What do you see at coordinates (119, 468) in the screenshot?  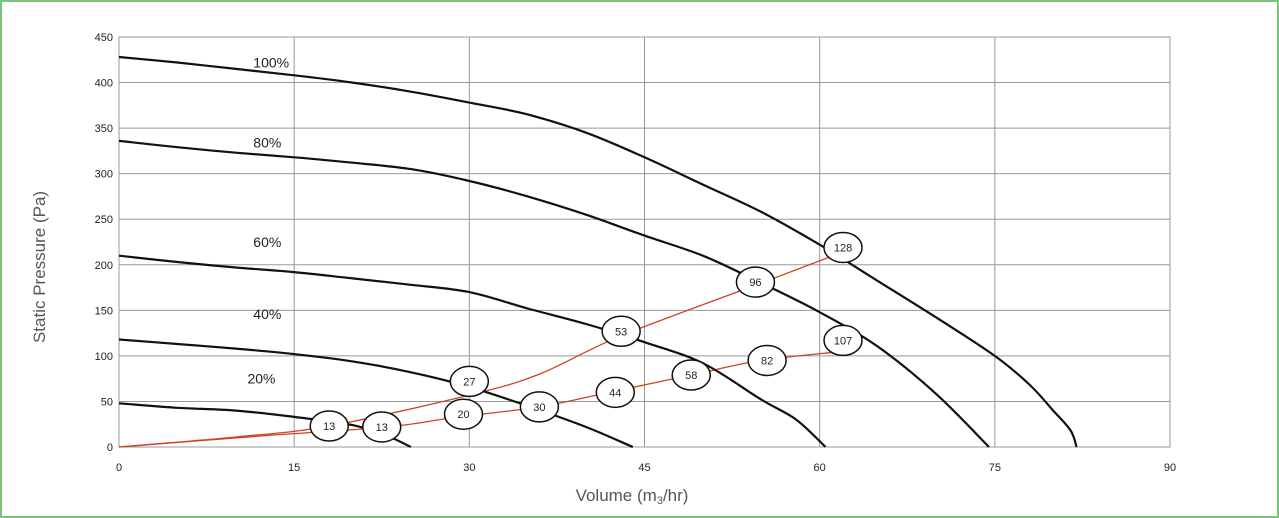 I see `x-tick-label: 0` at bounding box center [119, 468].